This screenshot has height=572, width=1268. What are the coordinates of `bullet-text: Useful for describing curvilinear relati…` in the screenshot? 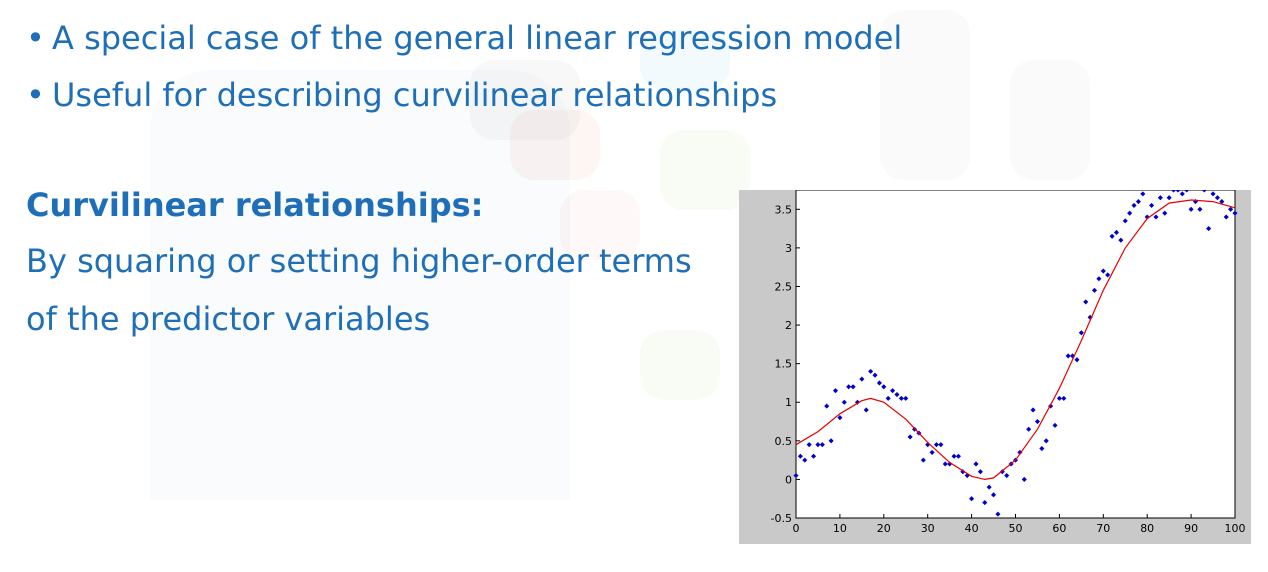 It's located at (415, 95).